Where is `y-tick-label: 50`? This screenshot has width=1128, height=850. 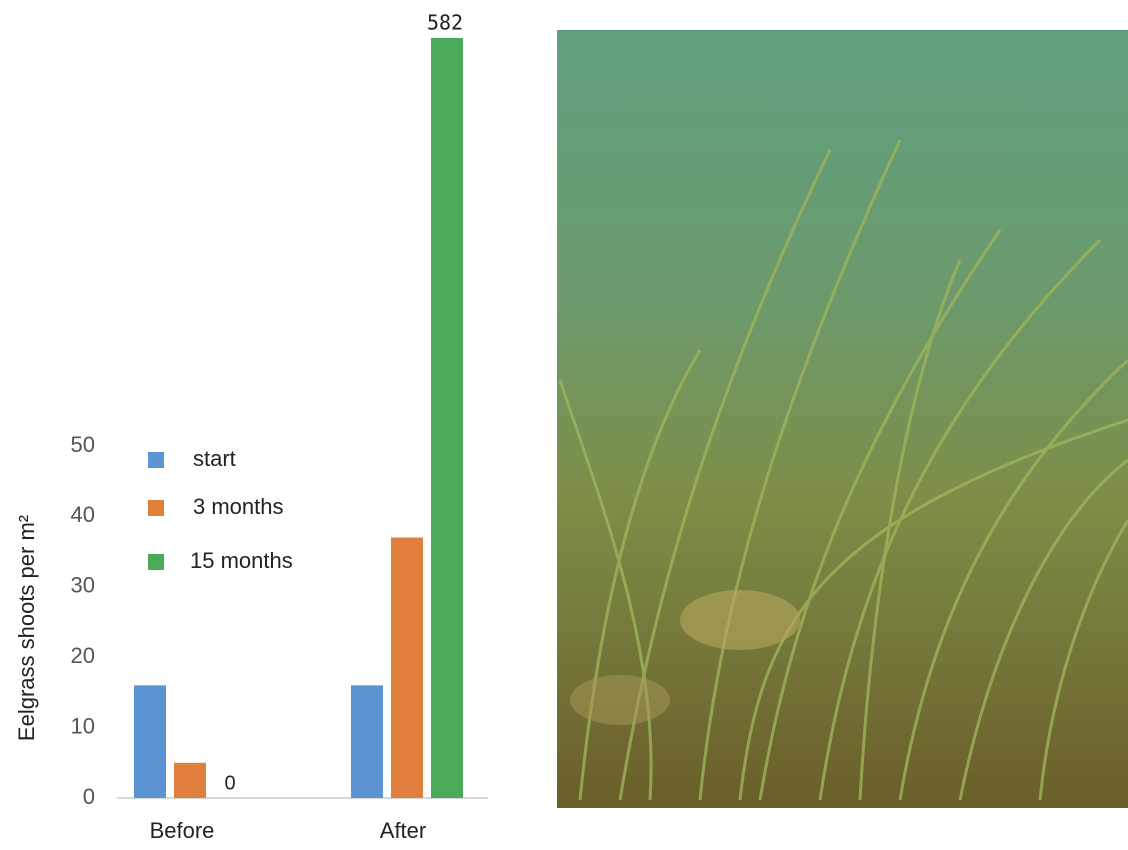 y-tick-label: 50 is located at coordinates (83, 444).